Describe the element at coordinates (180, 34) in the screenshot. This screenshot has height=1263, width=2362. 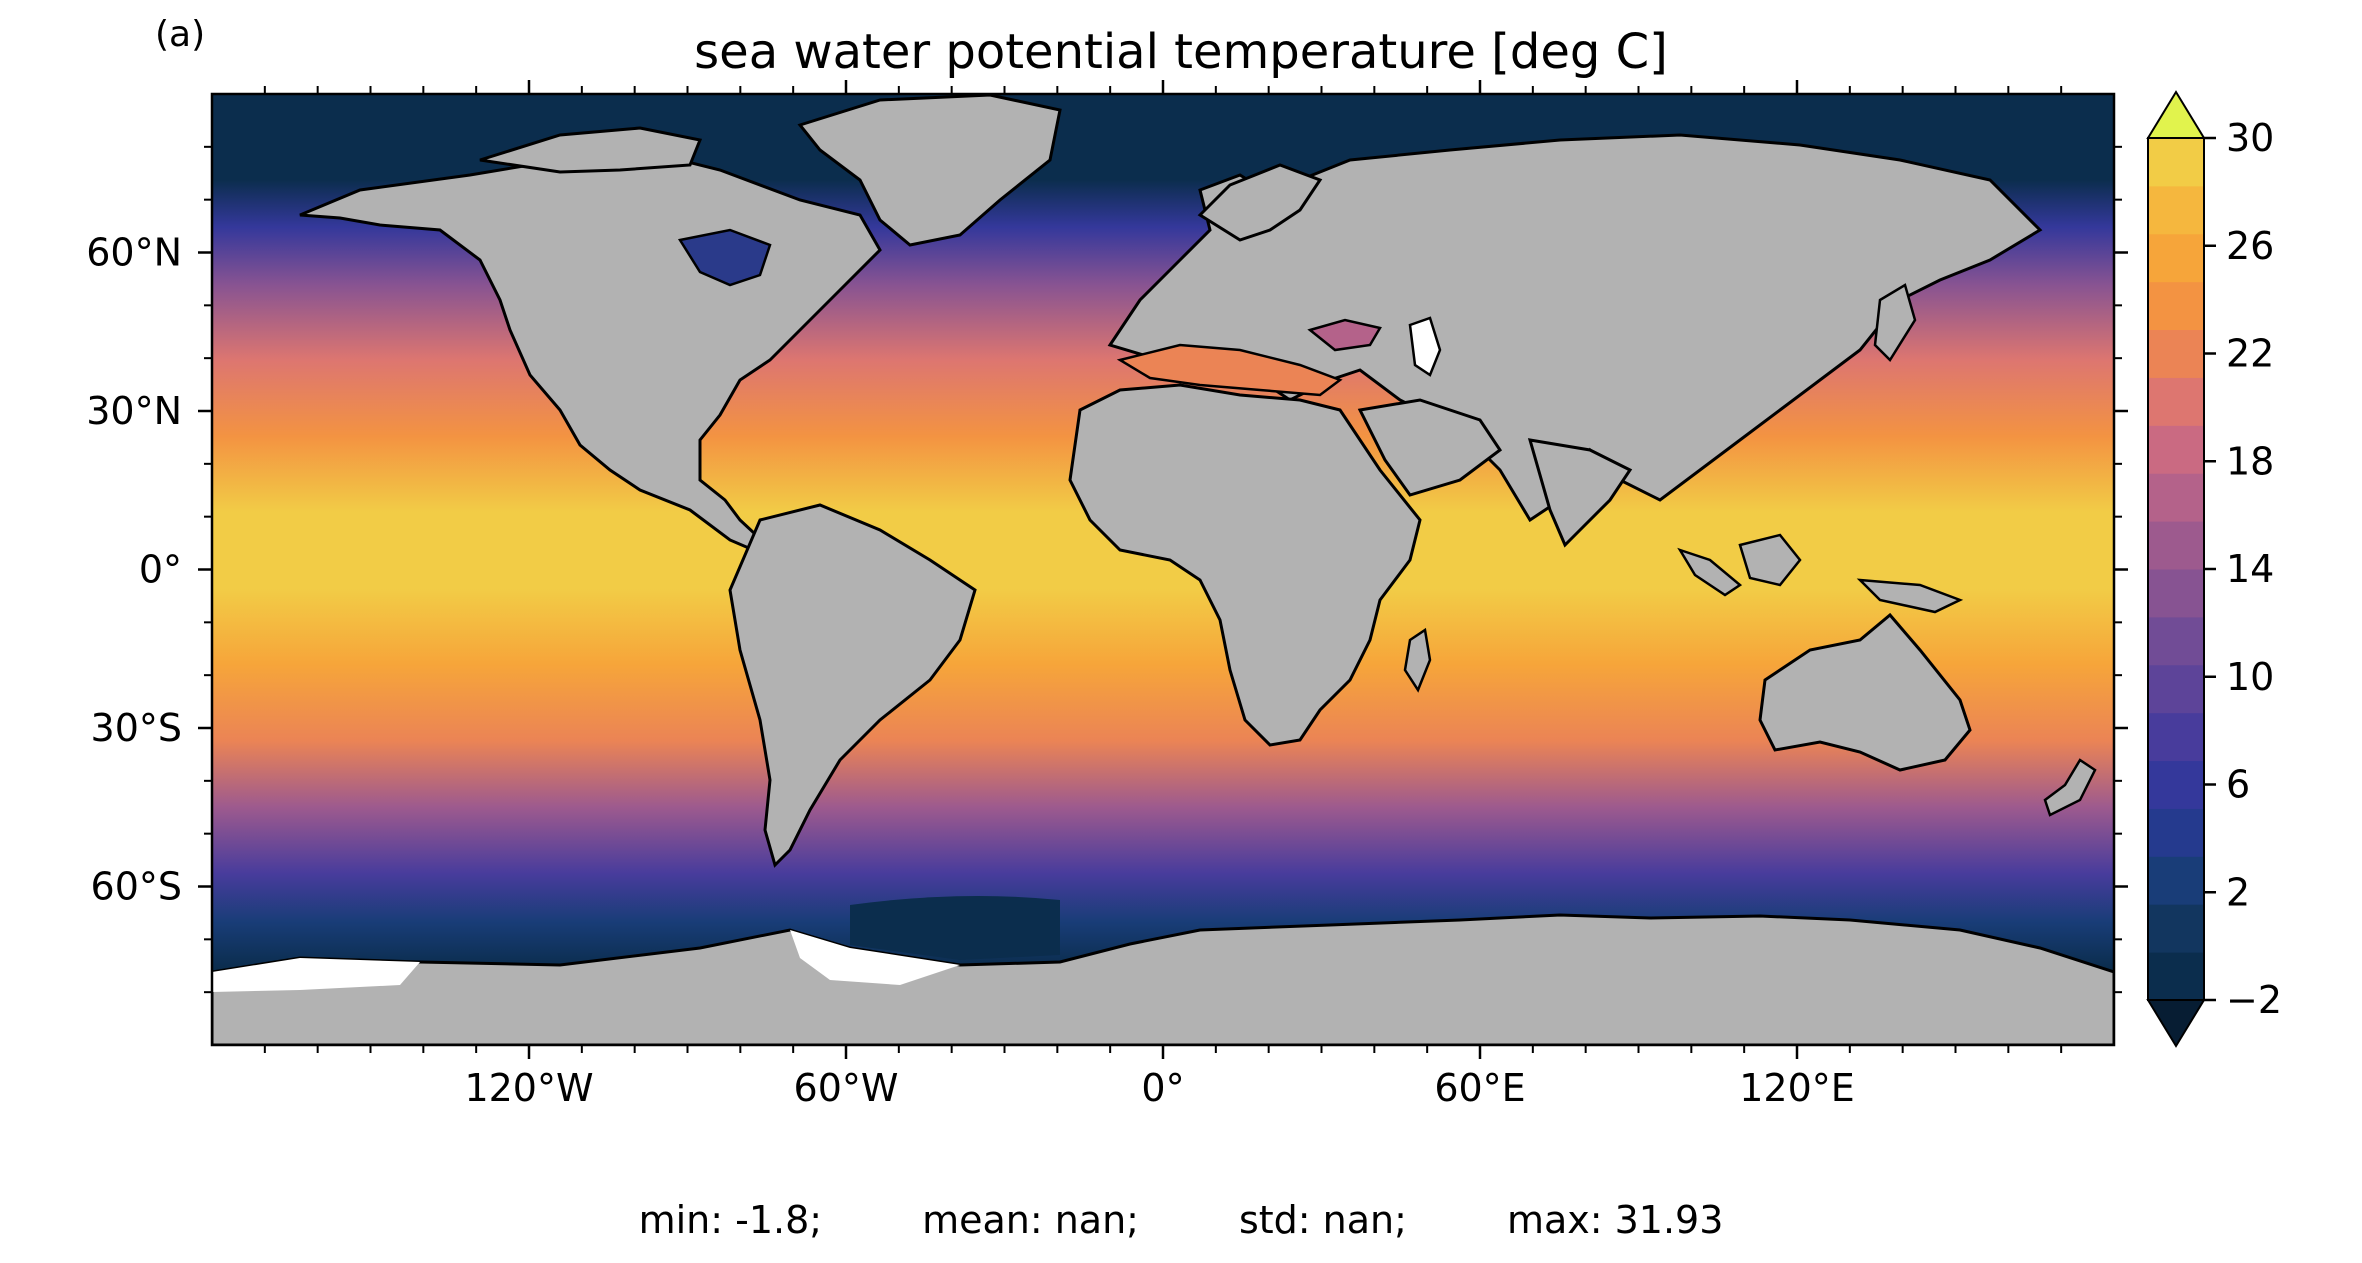
I see `panel-label: (a)` at that location.